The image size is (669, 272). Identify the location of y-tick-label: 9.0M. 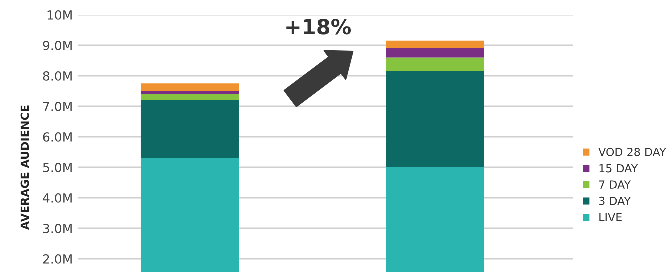
(57, 45).